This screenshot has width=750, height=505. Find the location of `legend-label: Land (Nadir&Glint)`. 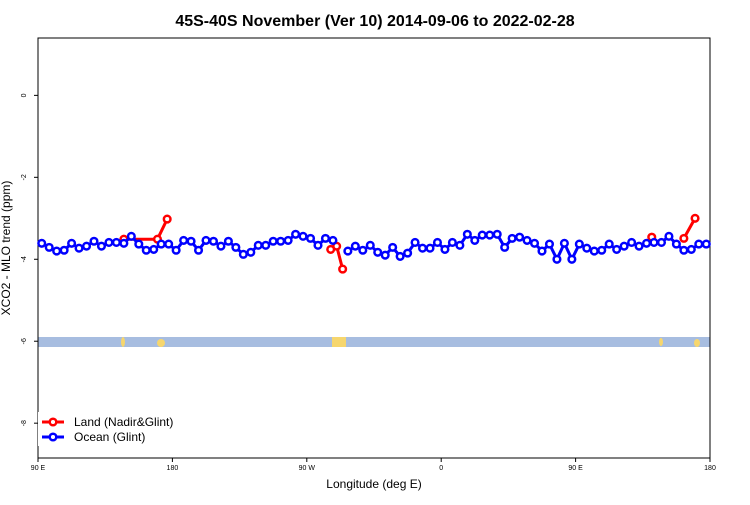

legend-label: Land (Nadir&Glint) is located at coordinates (123, 422).